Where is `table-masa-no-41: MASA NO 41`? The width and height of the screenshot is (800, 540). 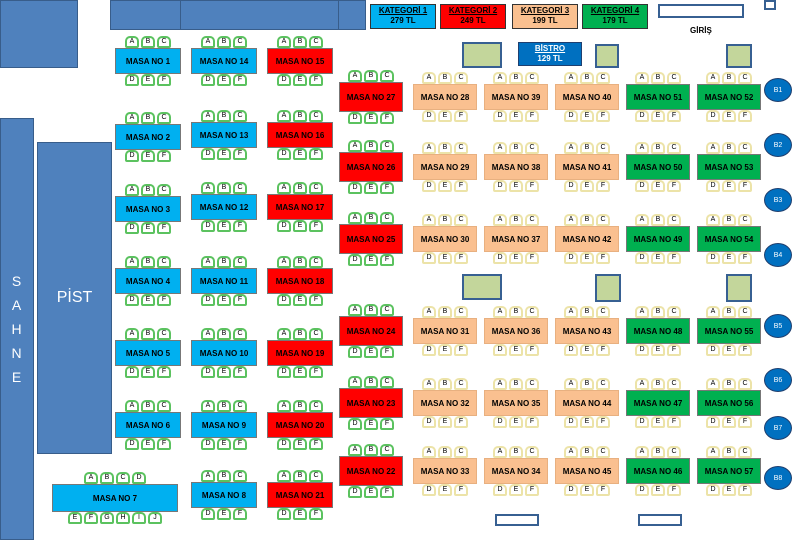
table-masa-no-41: MASA NO 41 is located at coordinates (587, 167).